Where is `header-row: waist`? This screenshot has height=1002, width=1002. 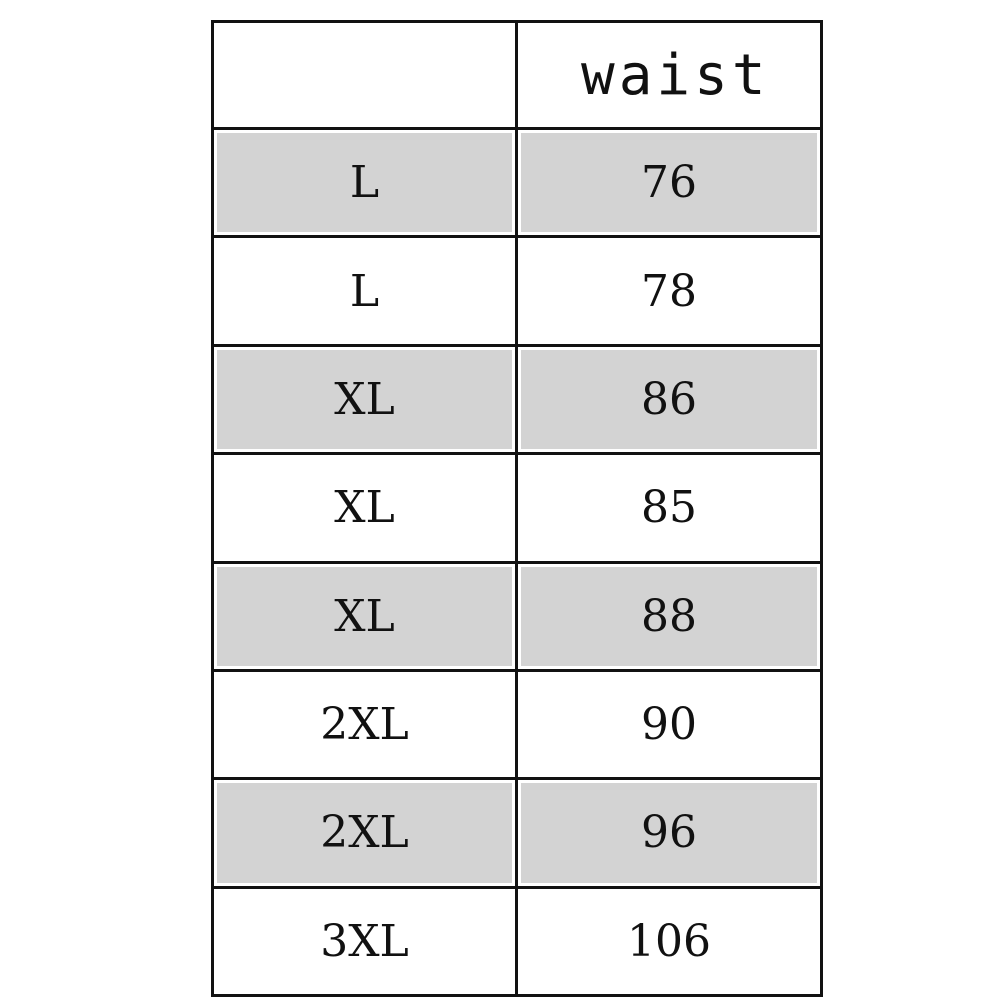 header-row: waist is located at coordinates (517, 75).